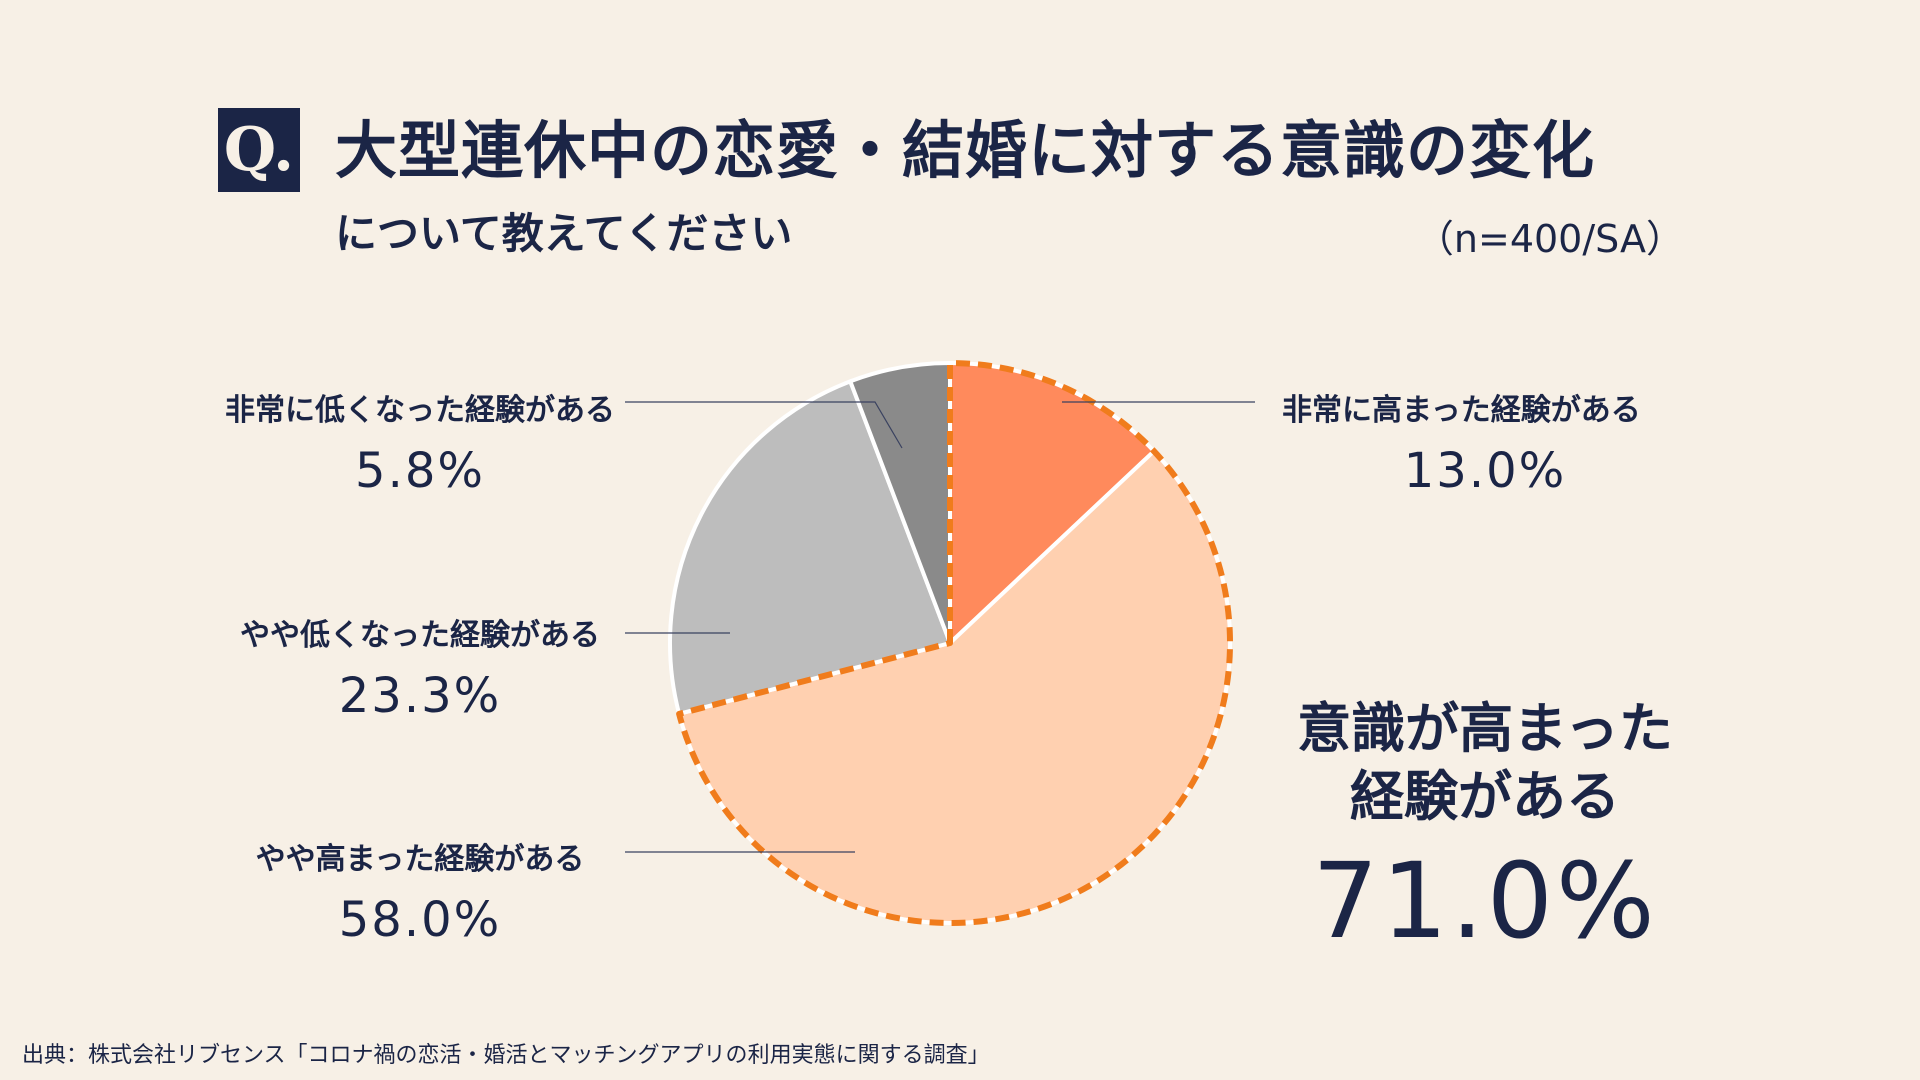 Image resolution: width=1920 pixels, height=1080 pixels. I want to click on label-very-low: 非常に低くなった経験がある, so click(420, 410).